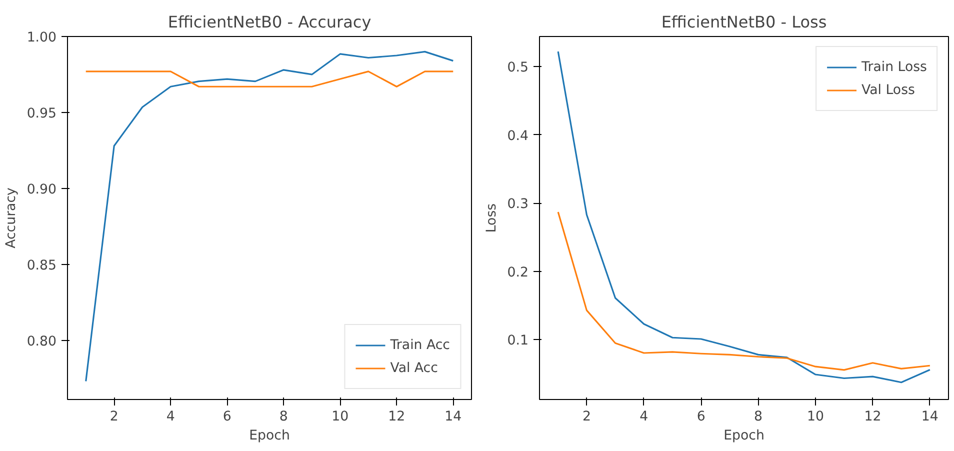 This screenshot has width=954, height=451. I want to click on y-axis-title: Accuracy, so click(11, 217).